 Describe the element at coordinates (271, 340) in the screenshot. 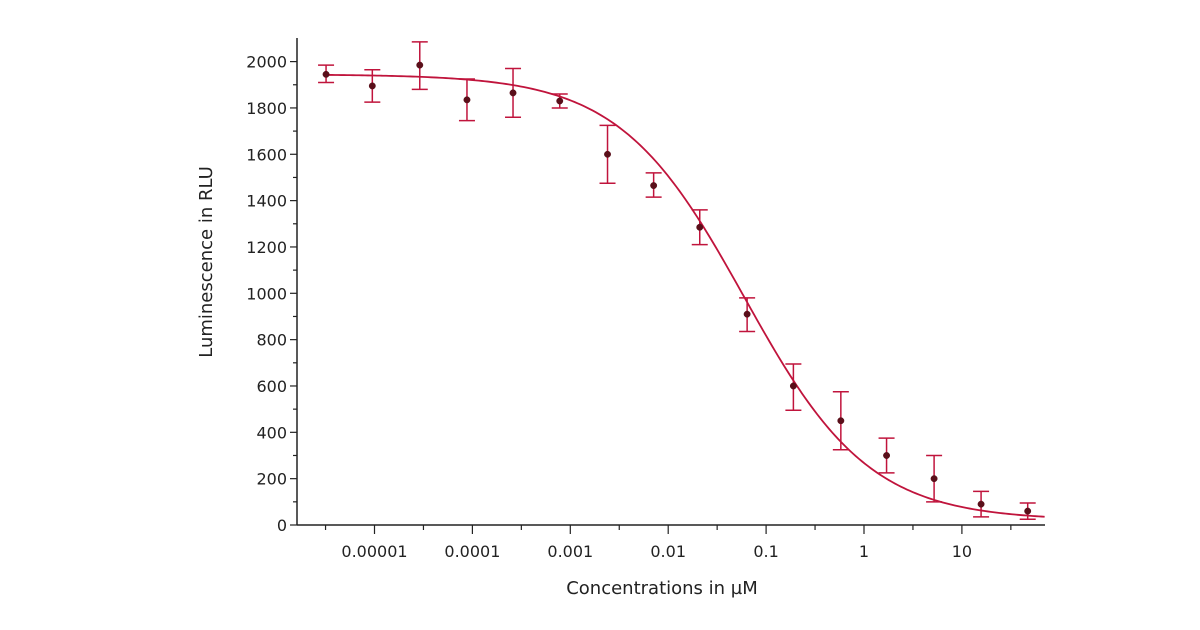

I see `y-tick-label: 800` at that location.